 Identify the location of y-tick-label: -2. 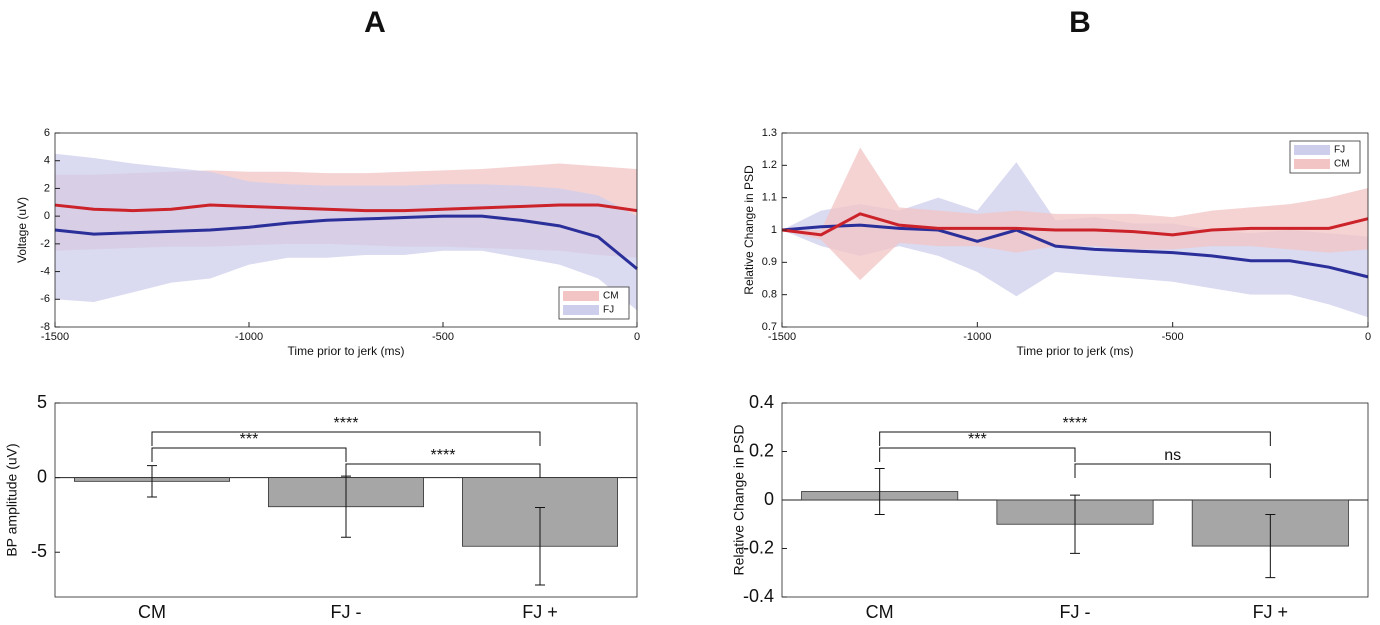
(45, 244).